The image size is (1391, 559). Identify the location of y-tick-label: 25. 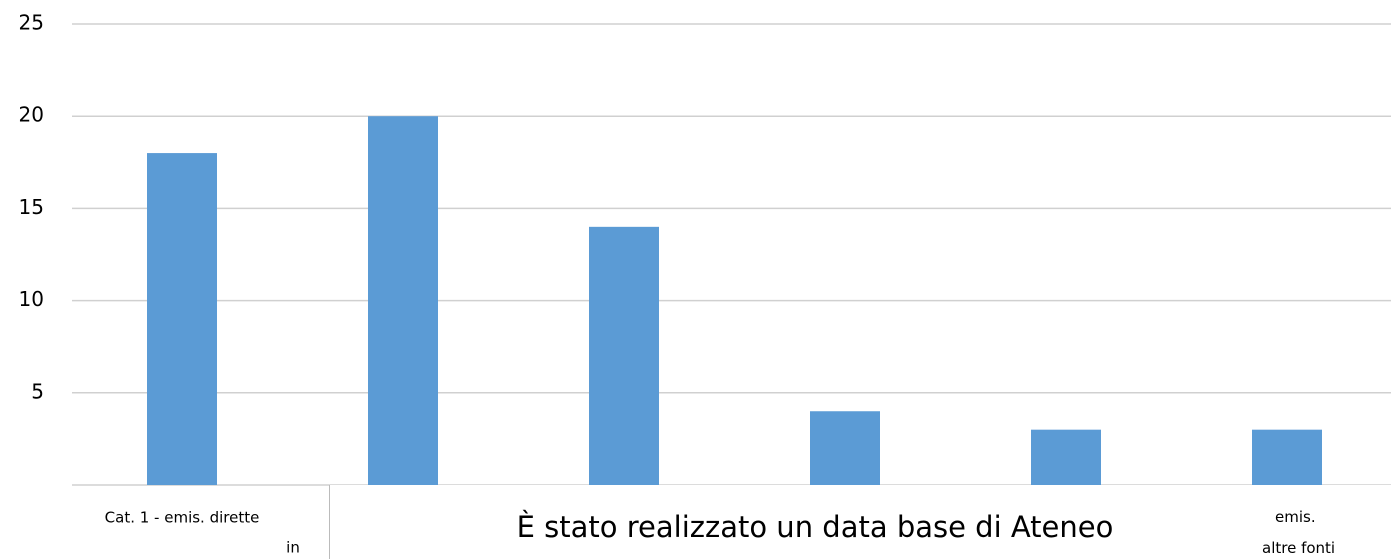
(31, 23).